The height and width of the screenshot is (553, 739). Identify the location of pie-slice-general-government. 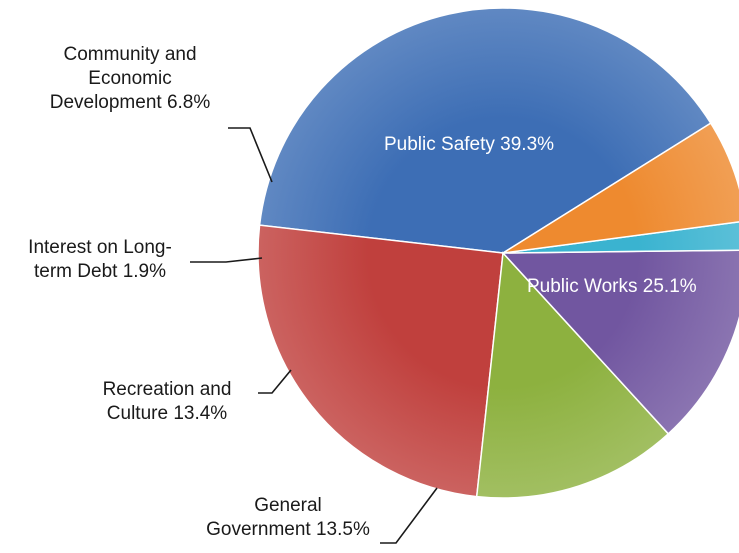
(572, 375).